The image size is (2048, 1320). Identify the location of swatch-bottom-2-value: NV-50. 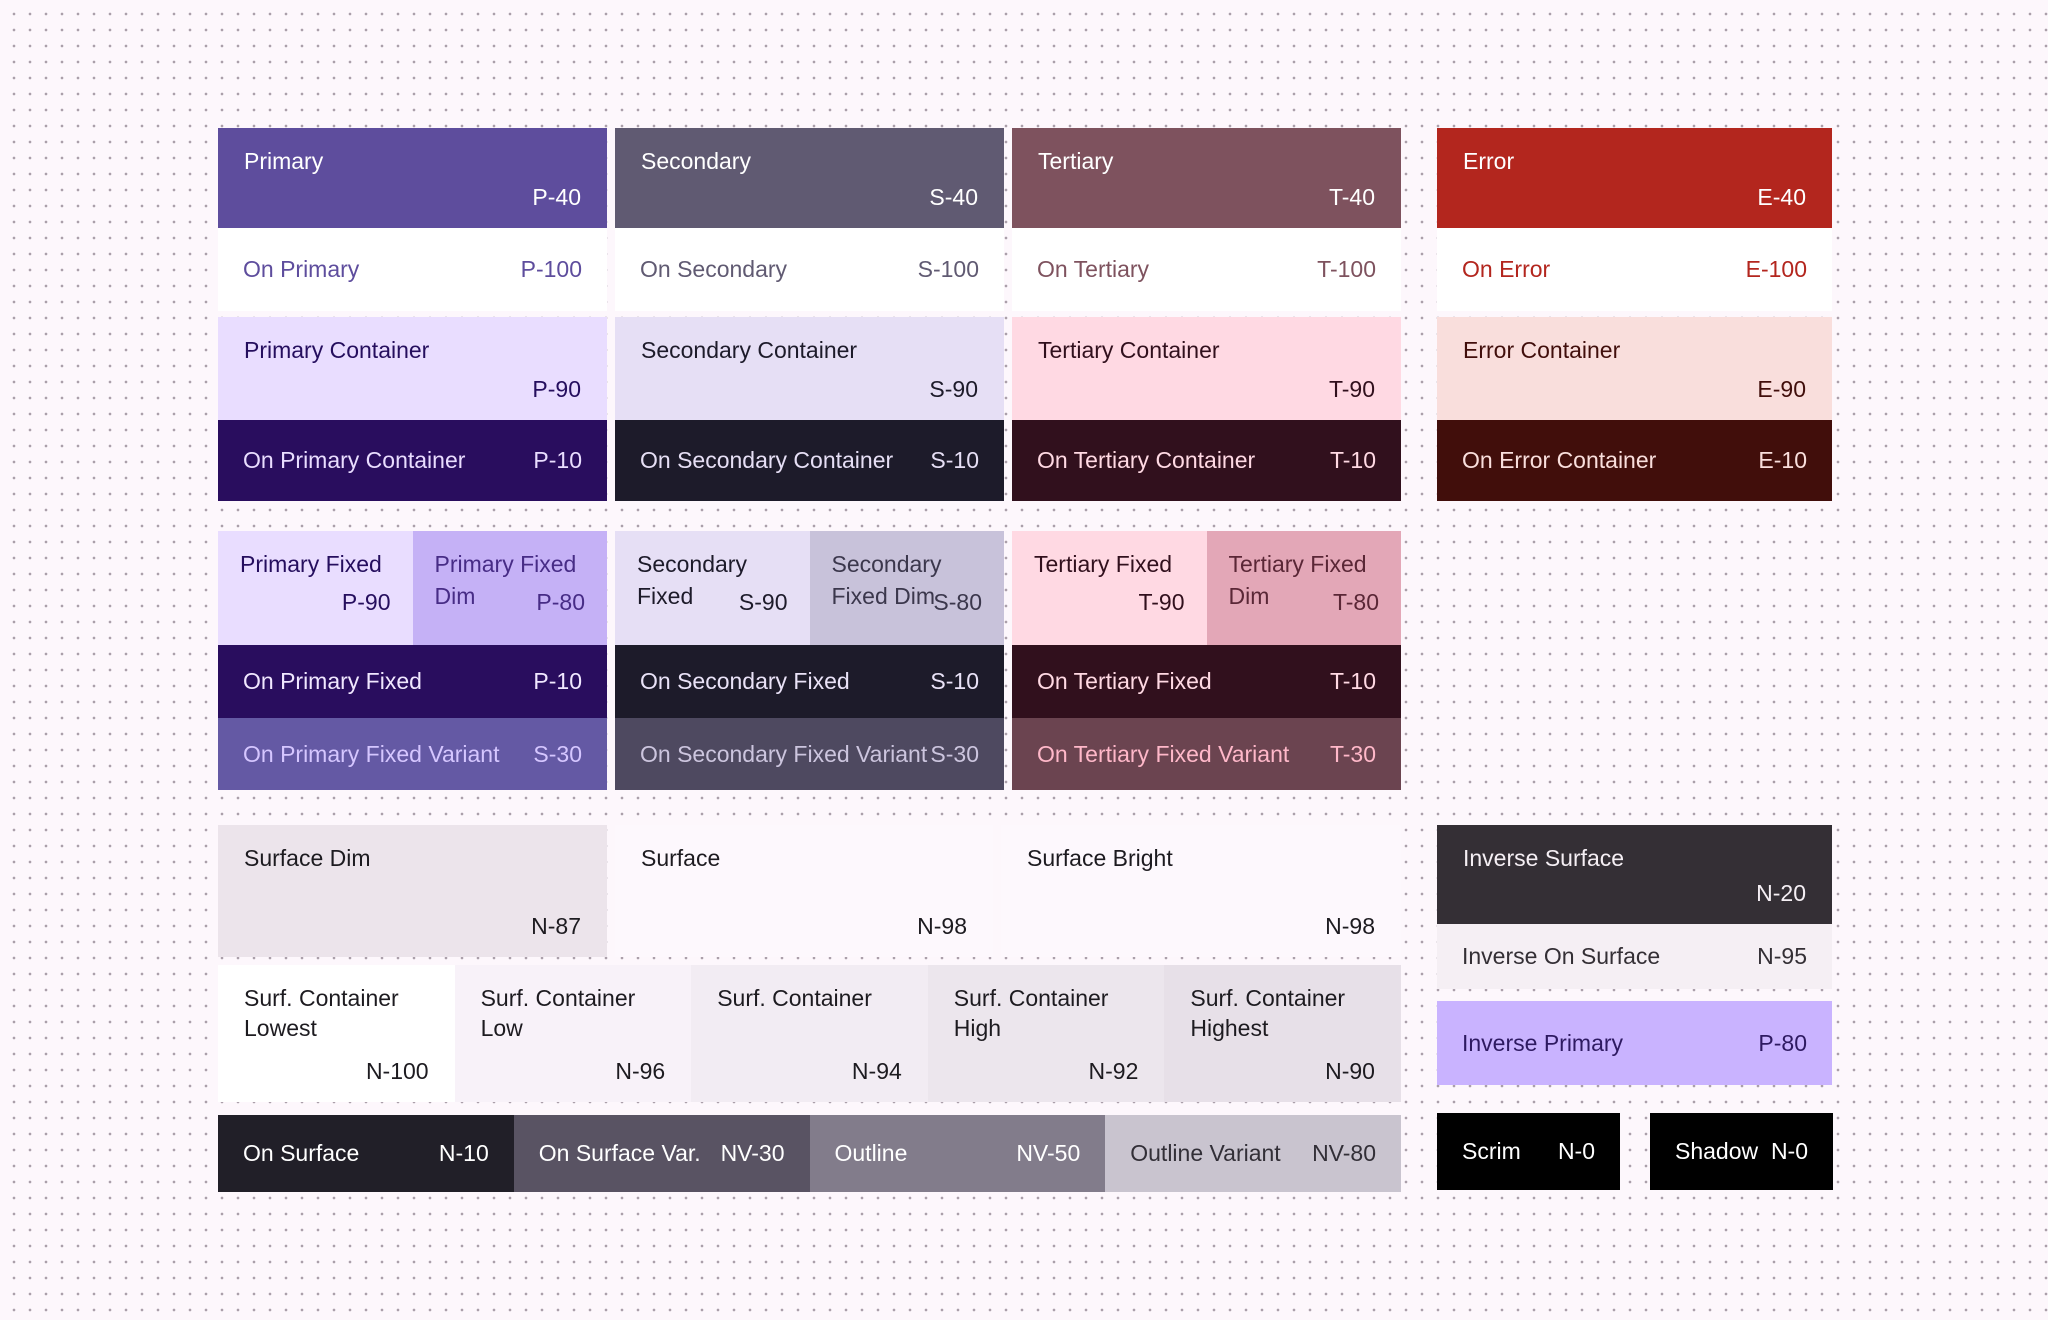
(1048, 1153).